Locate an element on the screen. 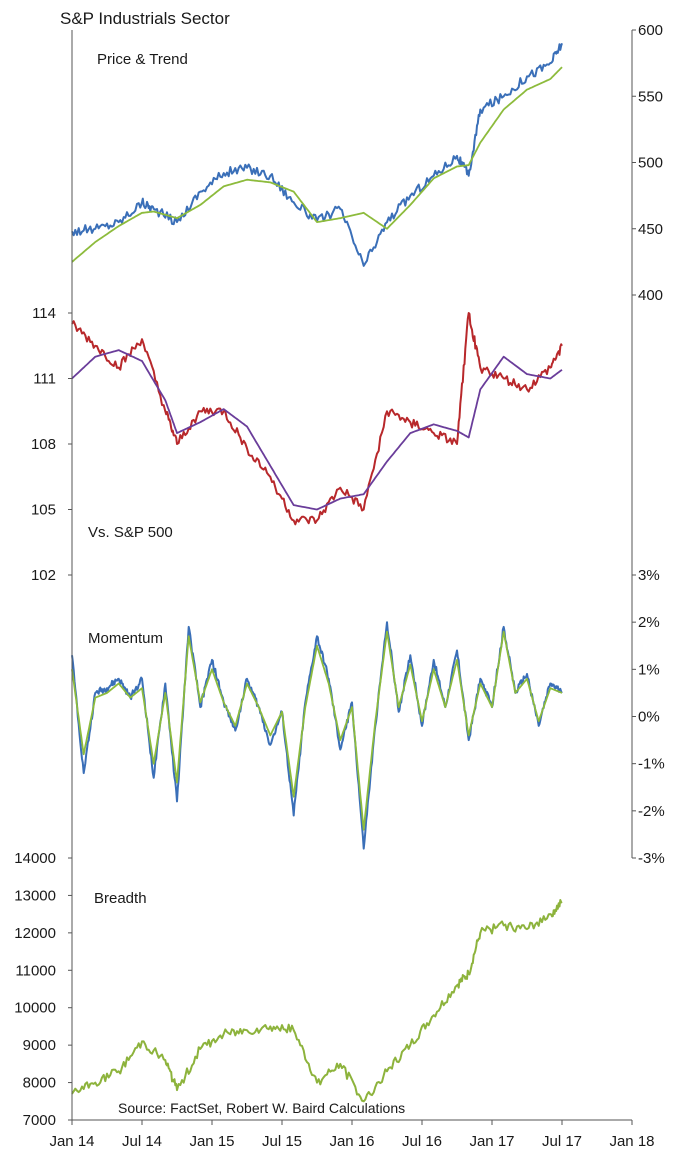 The image size is (690, 1155). momentum-ytick-label: 2% is located at coordinates (649, 622).